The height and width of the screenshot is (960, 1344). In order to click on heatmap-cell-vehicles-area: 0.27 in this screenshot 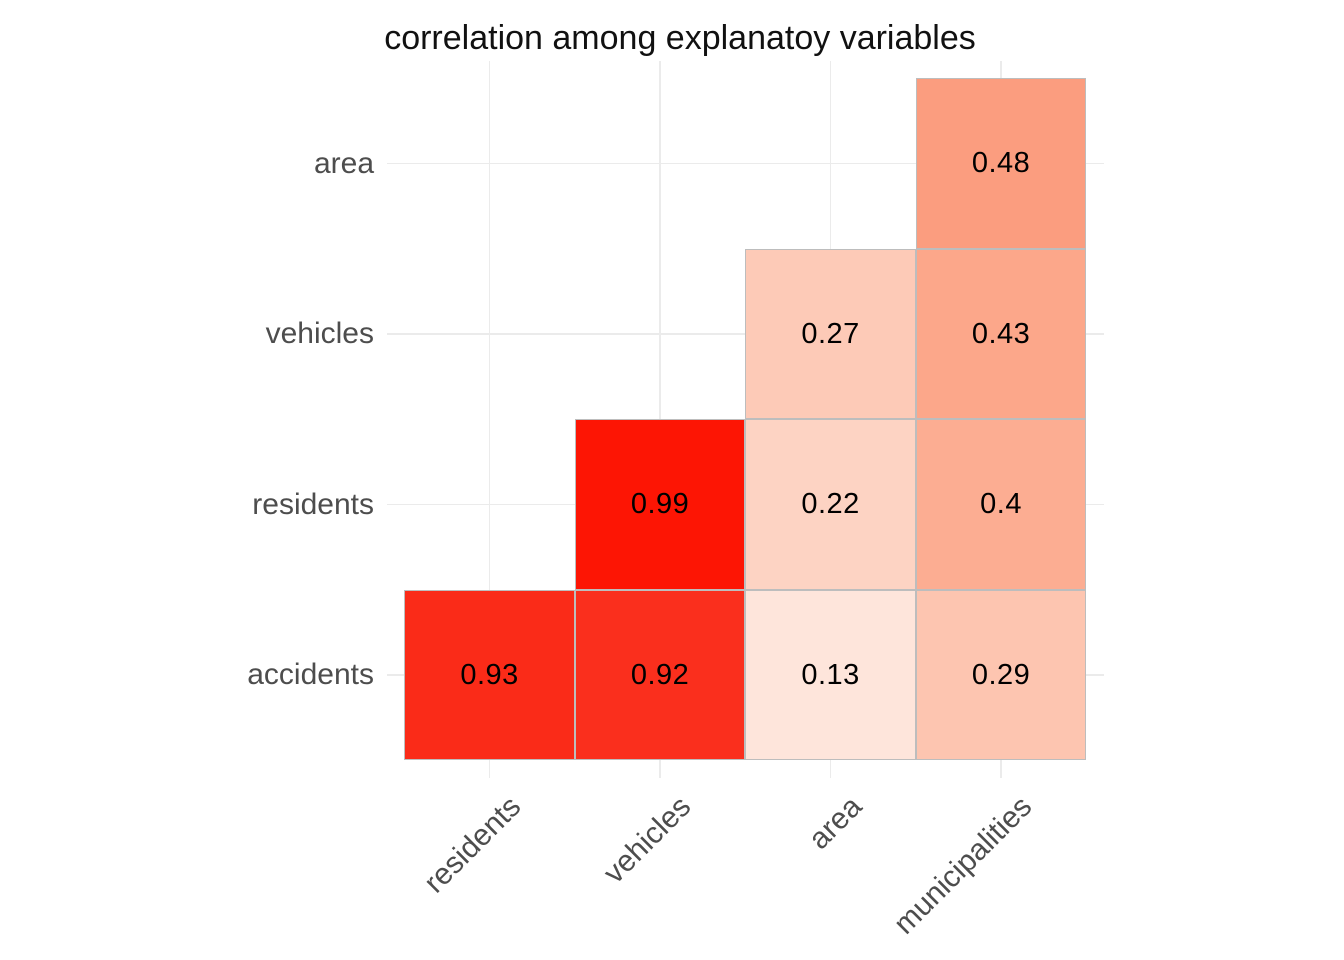, I will do `click(830, 334)`.